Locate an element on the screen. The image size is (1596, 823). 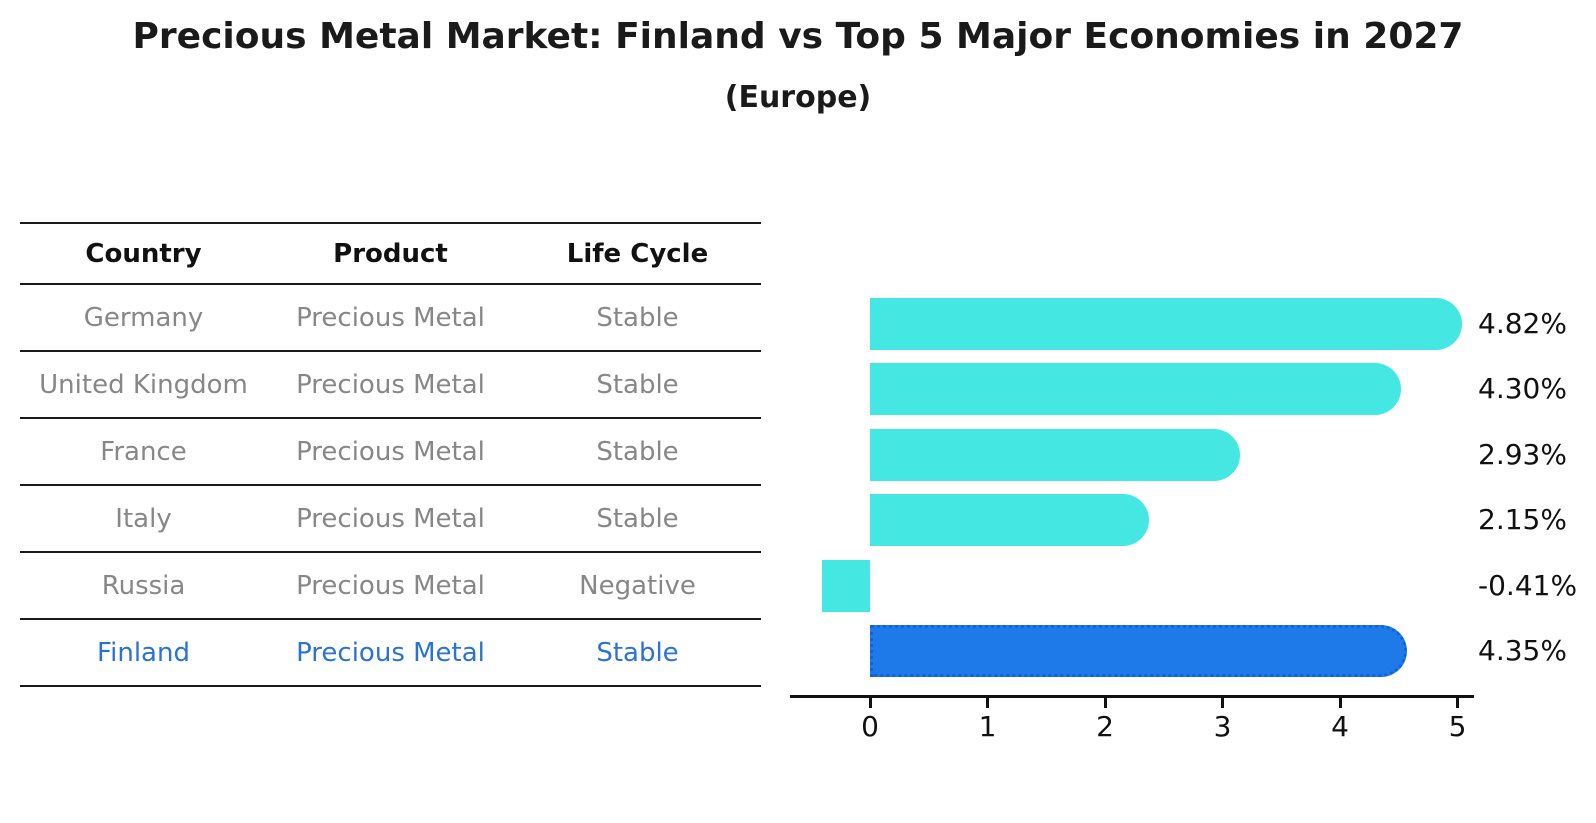
country-cell: United Kingdom is located at coordinates (143, 384).